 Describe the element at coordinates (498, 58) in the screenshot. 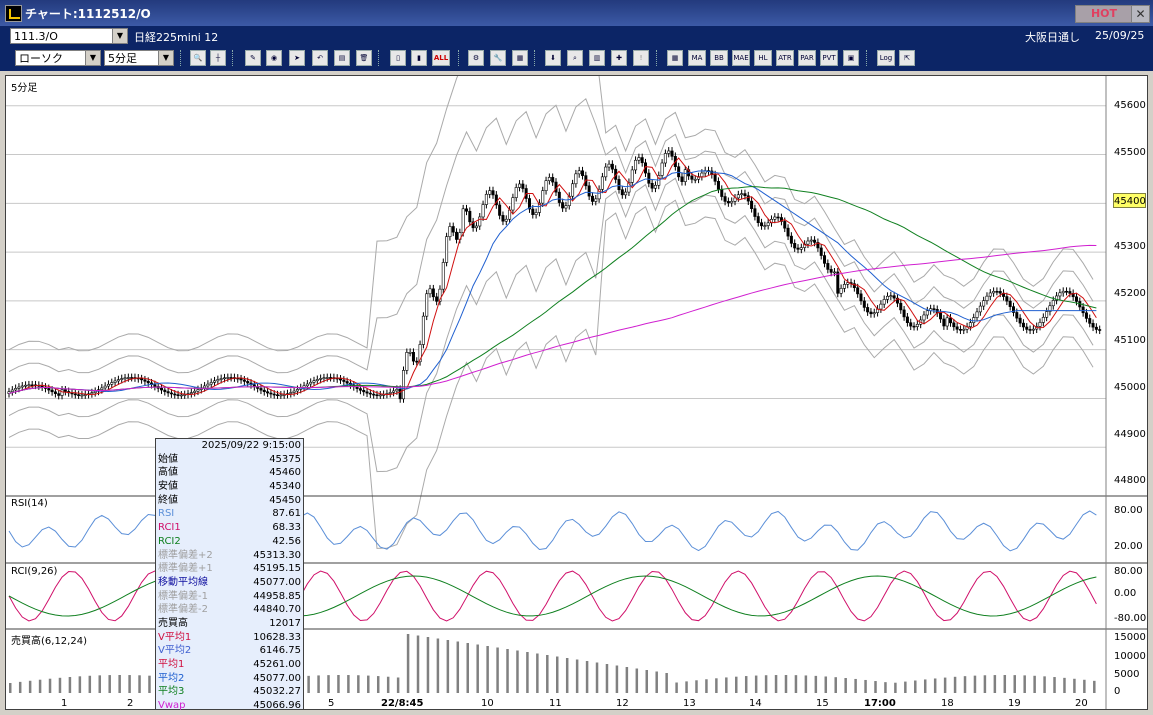

I see `wrench-icon: 🔧` at that location.